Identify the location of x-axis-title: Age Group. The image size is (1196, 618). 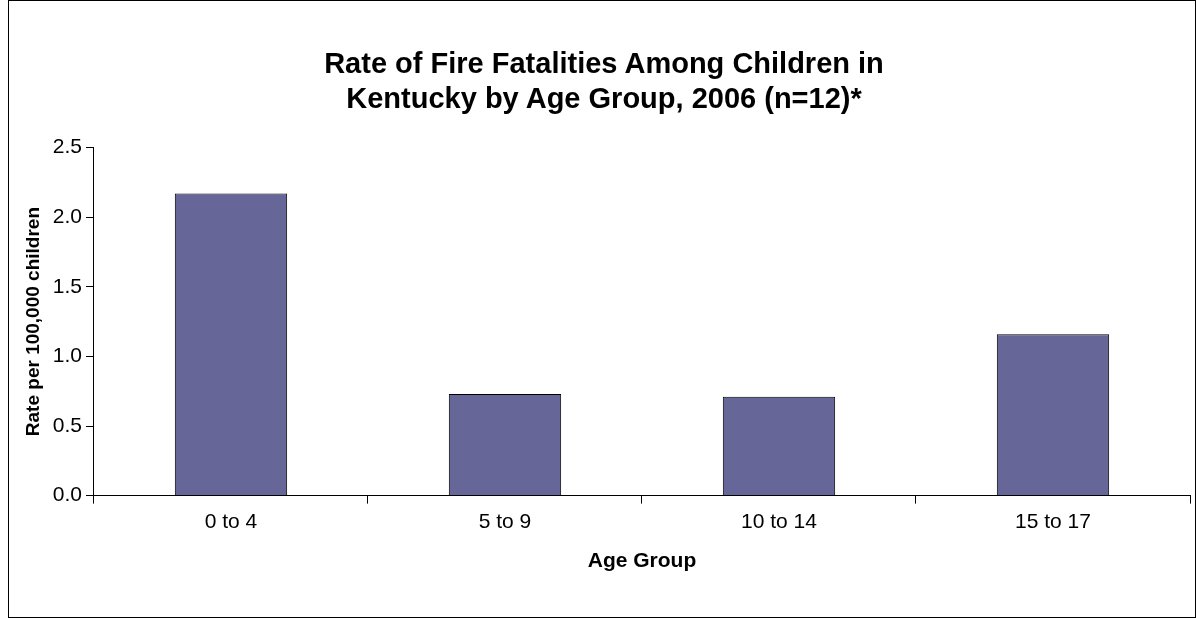
(642, 560).